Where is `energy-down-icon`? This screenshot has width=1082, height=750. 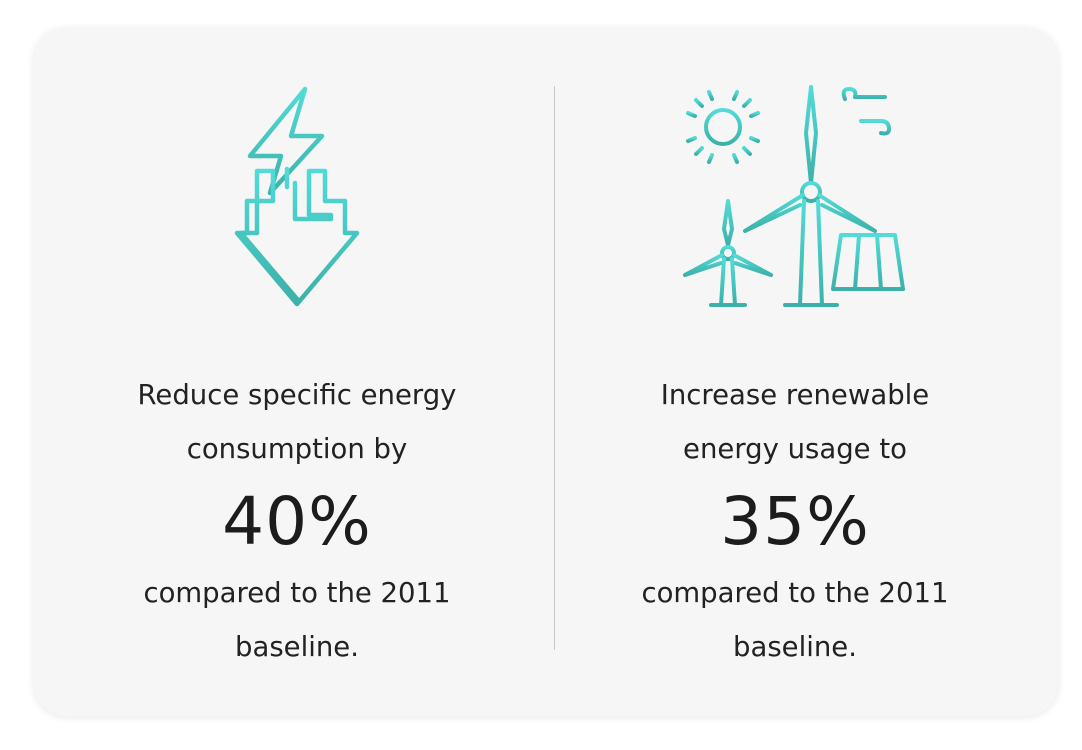 energy-down-icon is located at coordinates (297, 199).